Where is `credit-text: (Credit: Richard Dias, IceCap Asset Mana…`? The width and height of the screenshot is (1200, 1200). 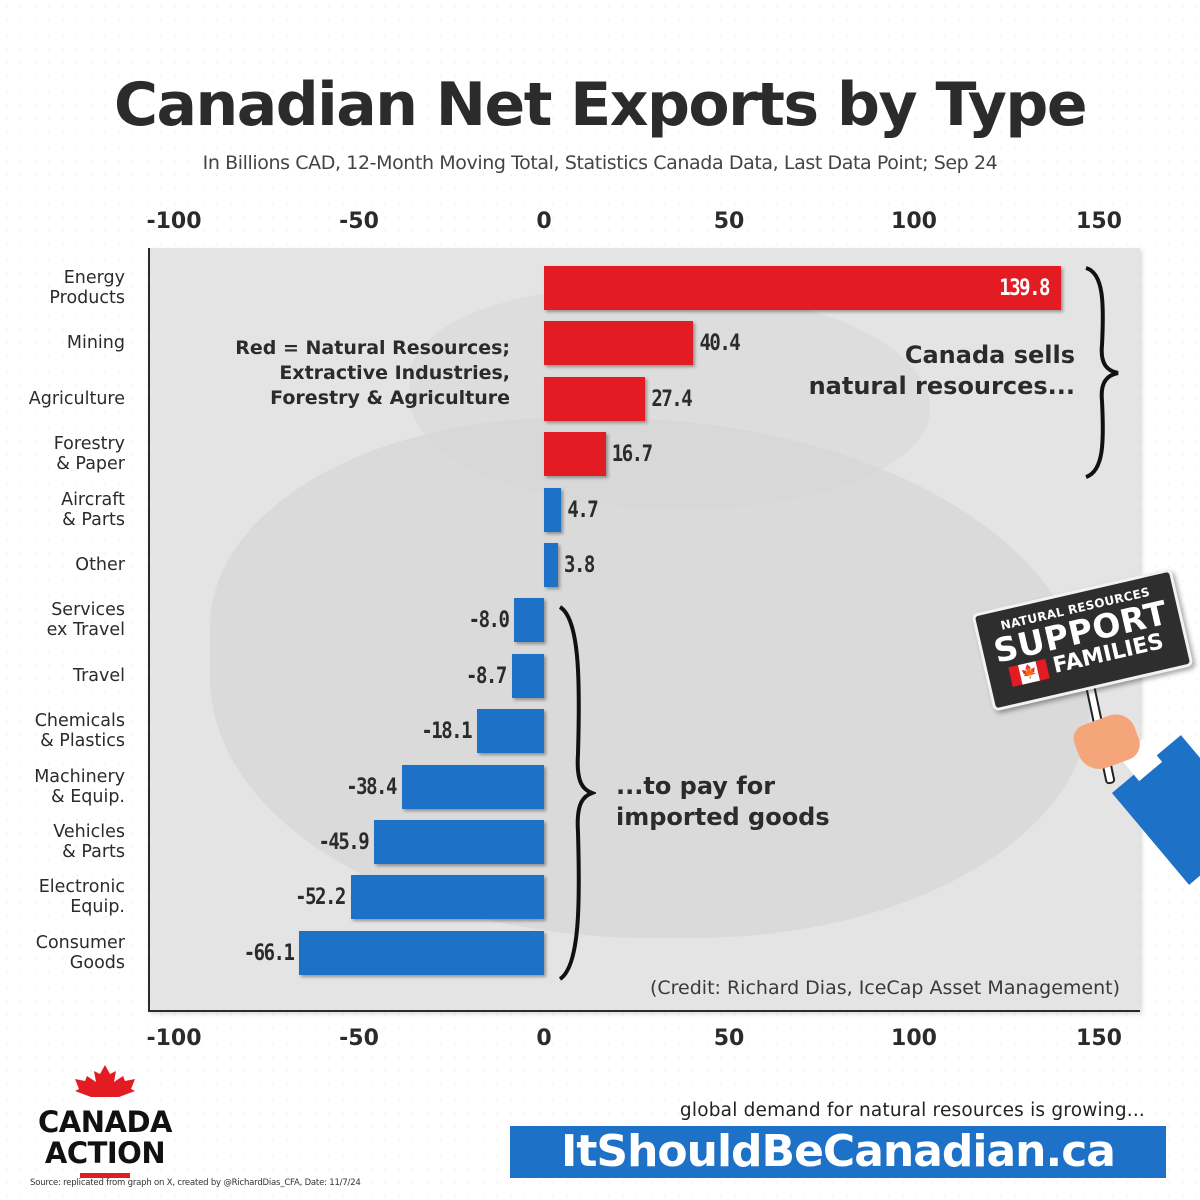
credit-text: (Credit: Richard Dias, IceCap Asset Mana… is located at coordinates (884, 988).